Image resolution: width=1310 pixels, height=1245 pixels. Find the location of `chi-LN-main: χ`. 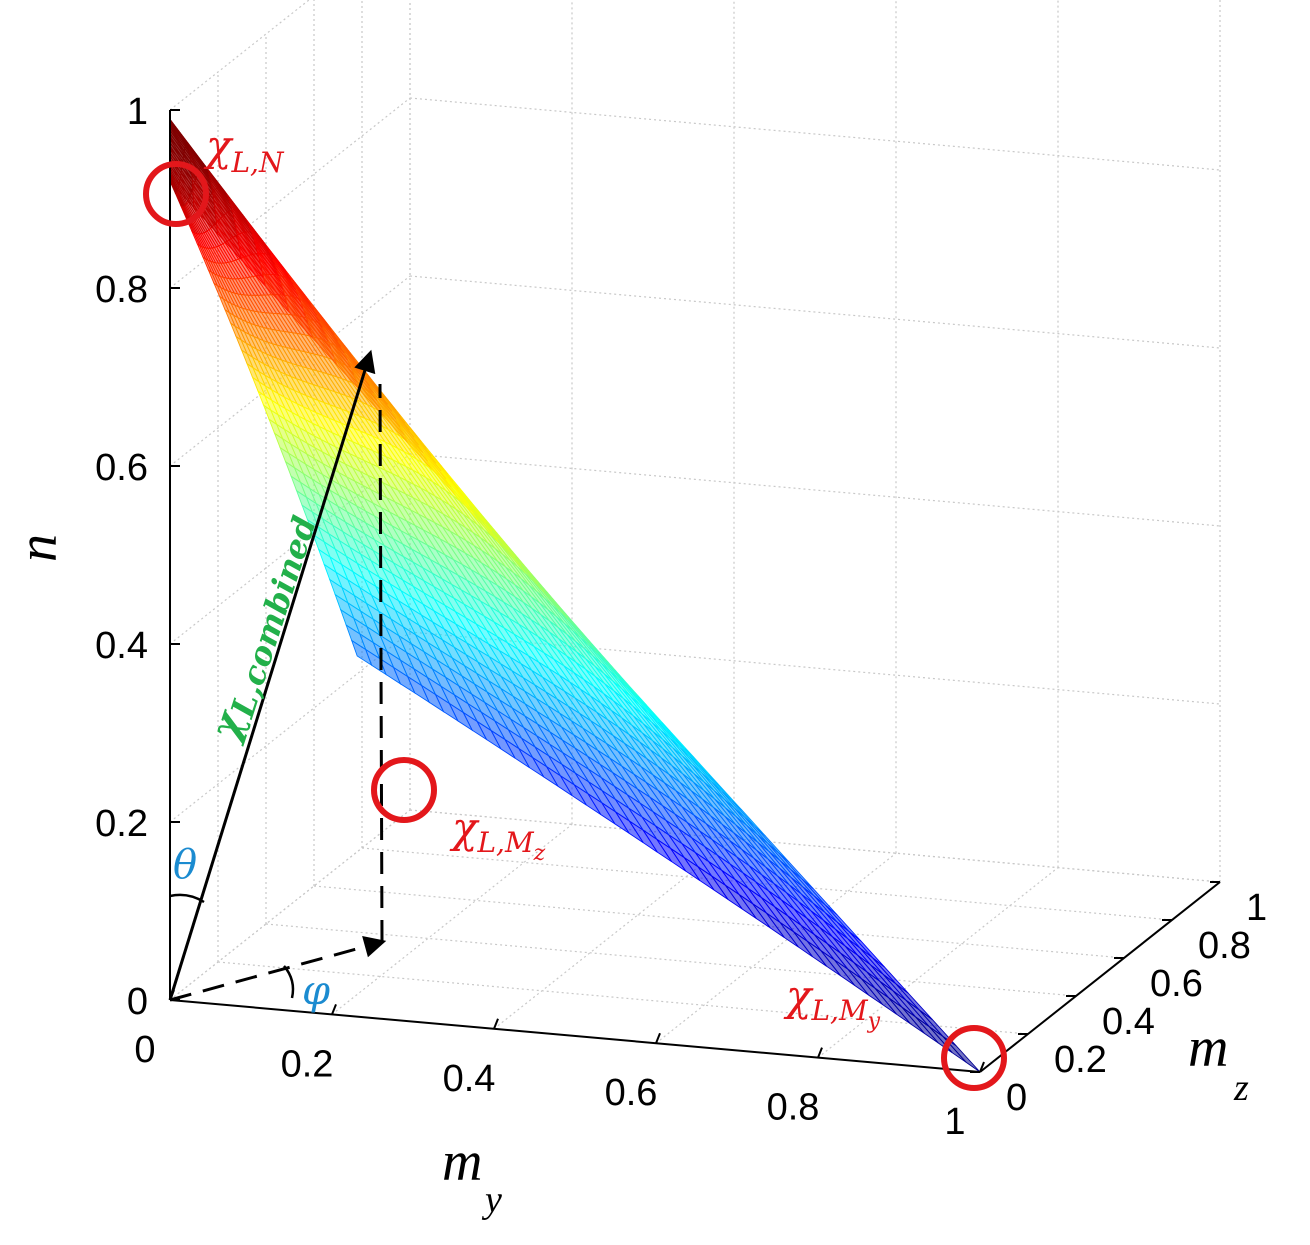

chi-LN-main: χ is located at coordinates (218, 145).